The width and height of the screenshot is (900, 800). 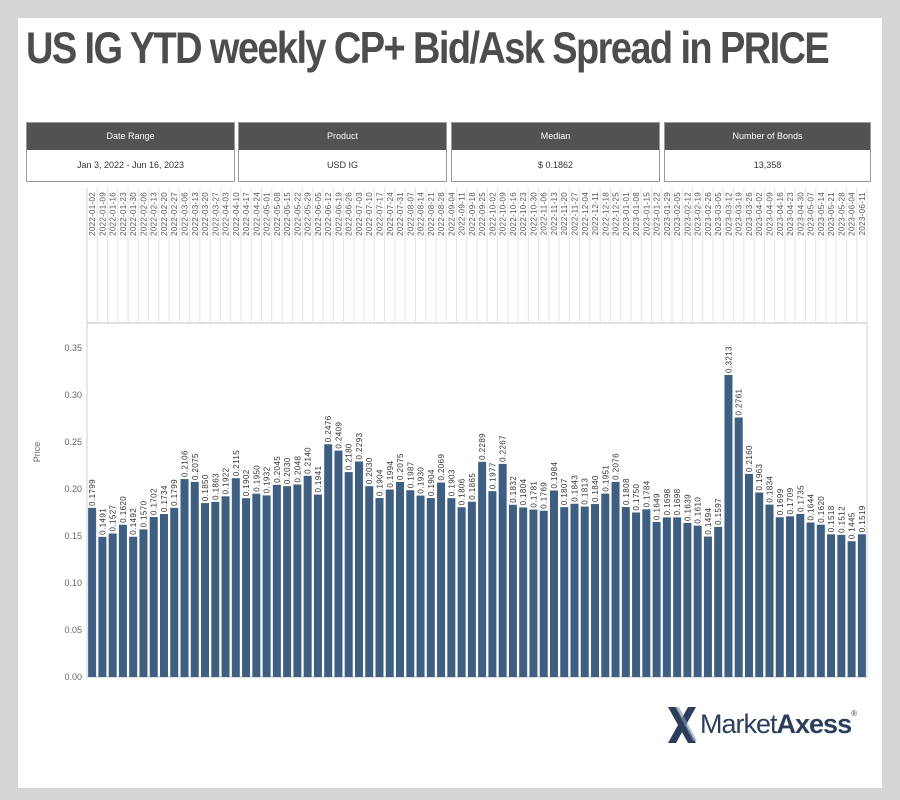 What do you see at coordinates (390, 474) in the screenshot?
I see `data-label: 0.1994` at bounding box center [390, 474].